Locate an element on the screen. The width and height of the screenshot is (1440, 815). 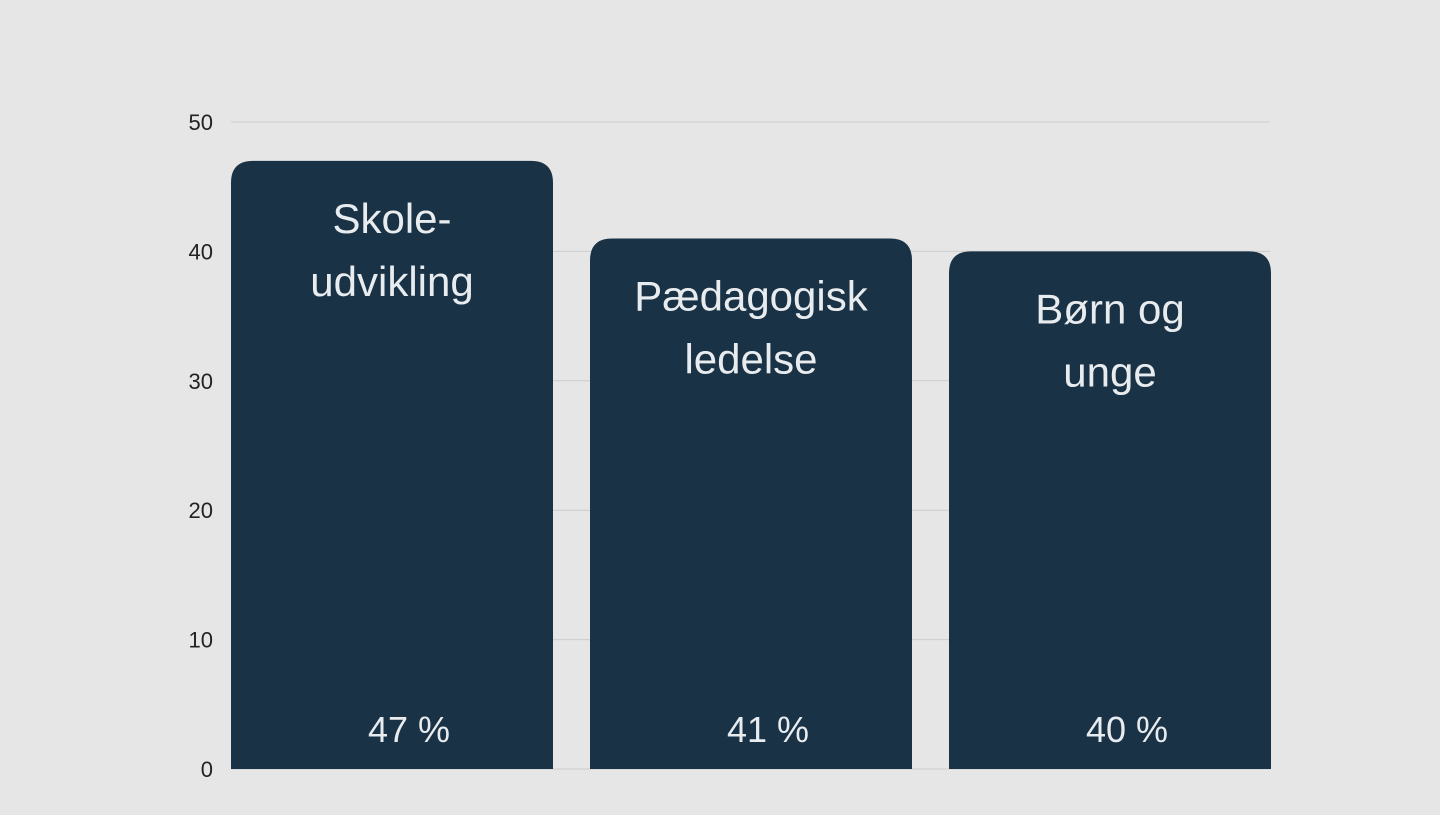
y-tick-label: 0 is located at coordinates (207, 769).